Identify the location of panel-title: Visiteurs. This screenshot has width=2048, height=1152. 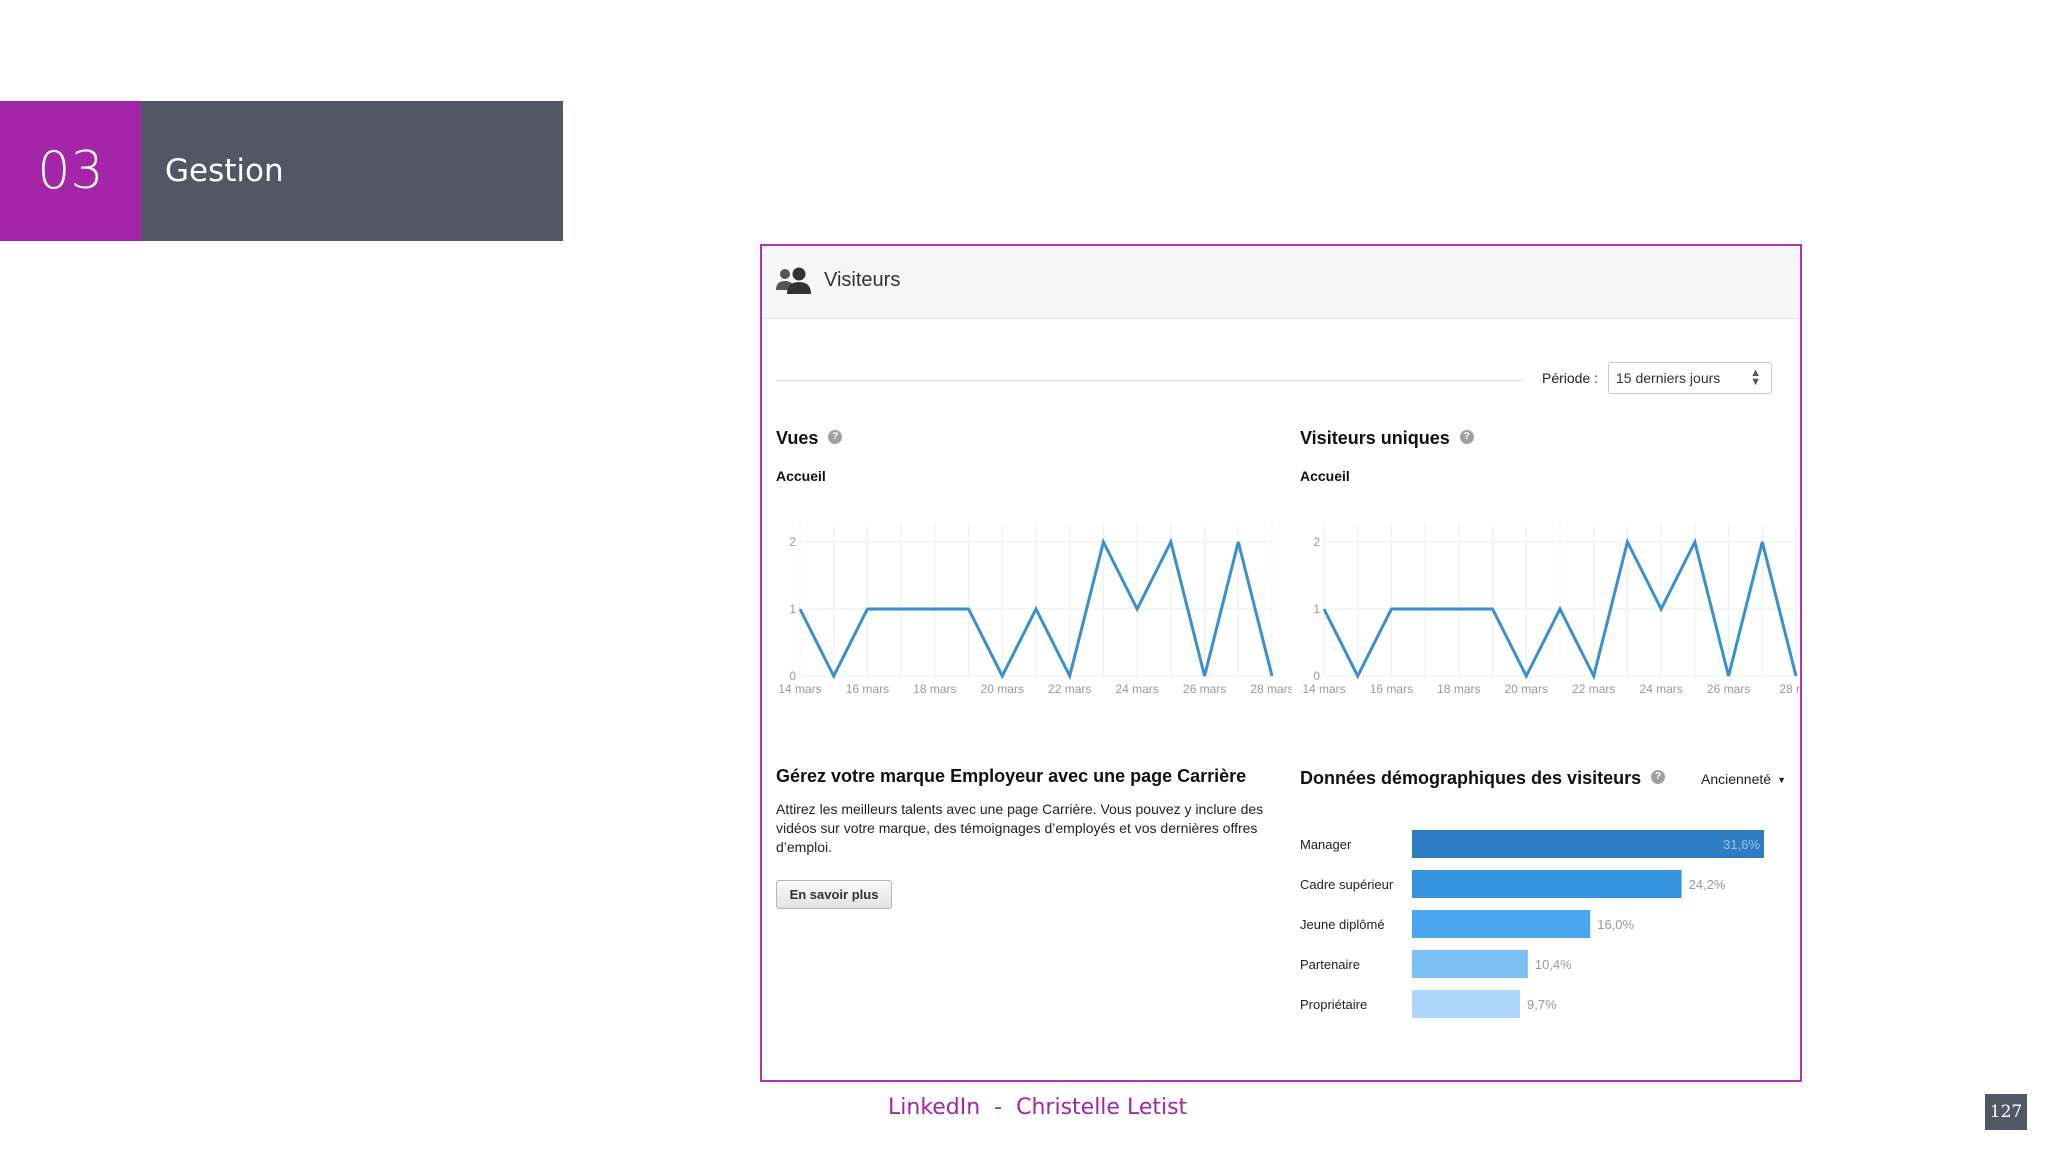
(862, 280).